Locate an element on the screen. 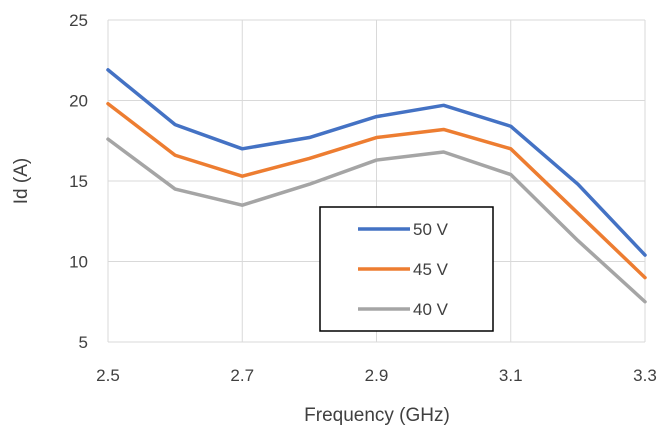  y-tick-label: 15 is located at coordinates (78, 181).